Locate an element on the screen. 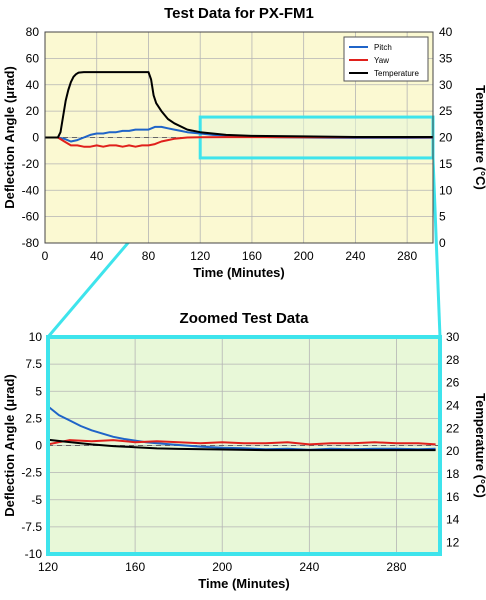  zoom-y-axis-title: Deflection Angle (μrad) is located at coordinates (9, 445).